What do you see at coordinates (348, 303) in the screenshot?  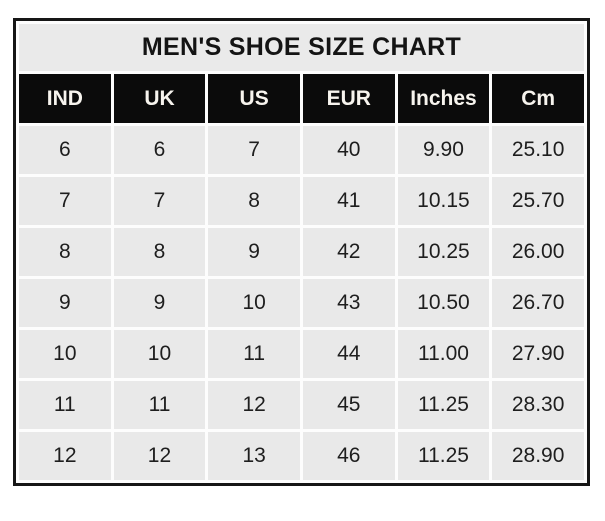 I see `table-cell: 43` at bounding box center [348, 303].